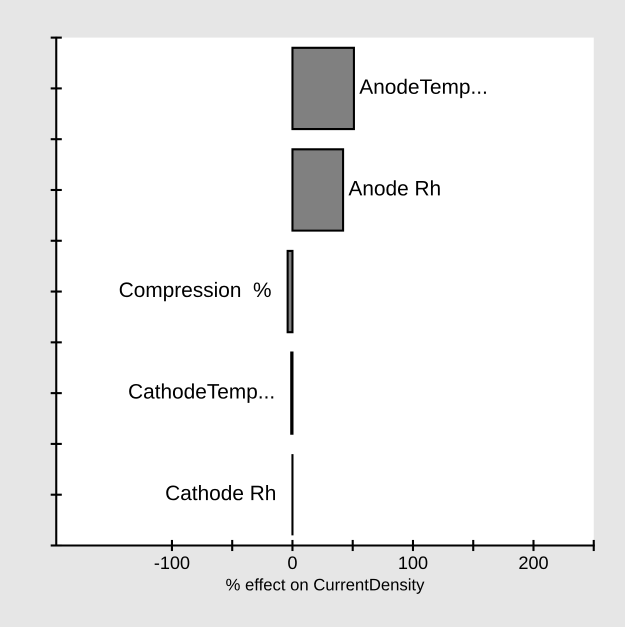  Describe the element at coordinates (195, 292) in the screenshot. I see `y-tick-label: Compression %` at that location.